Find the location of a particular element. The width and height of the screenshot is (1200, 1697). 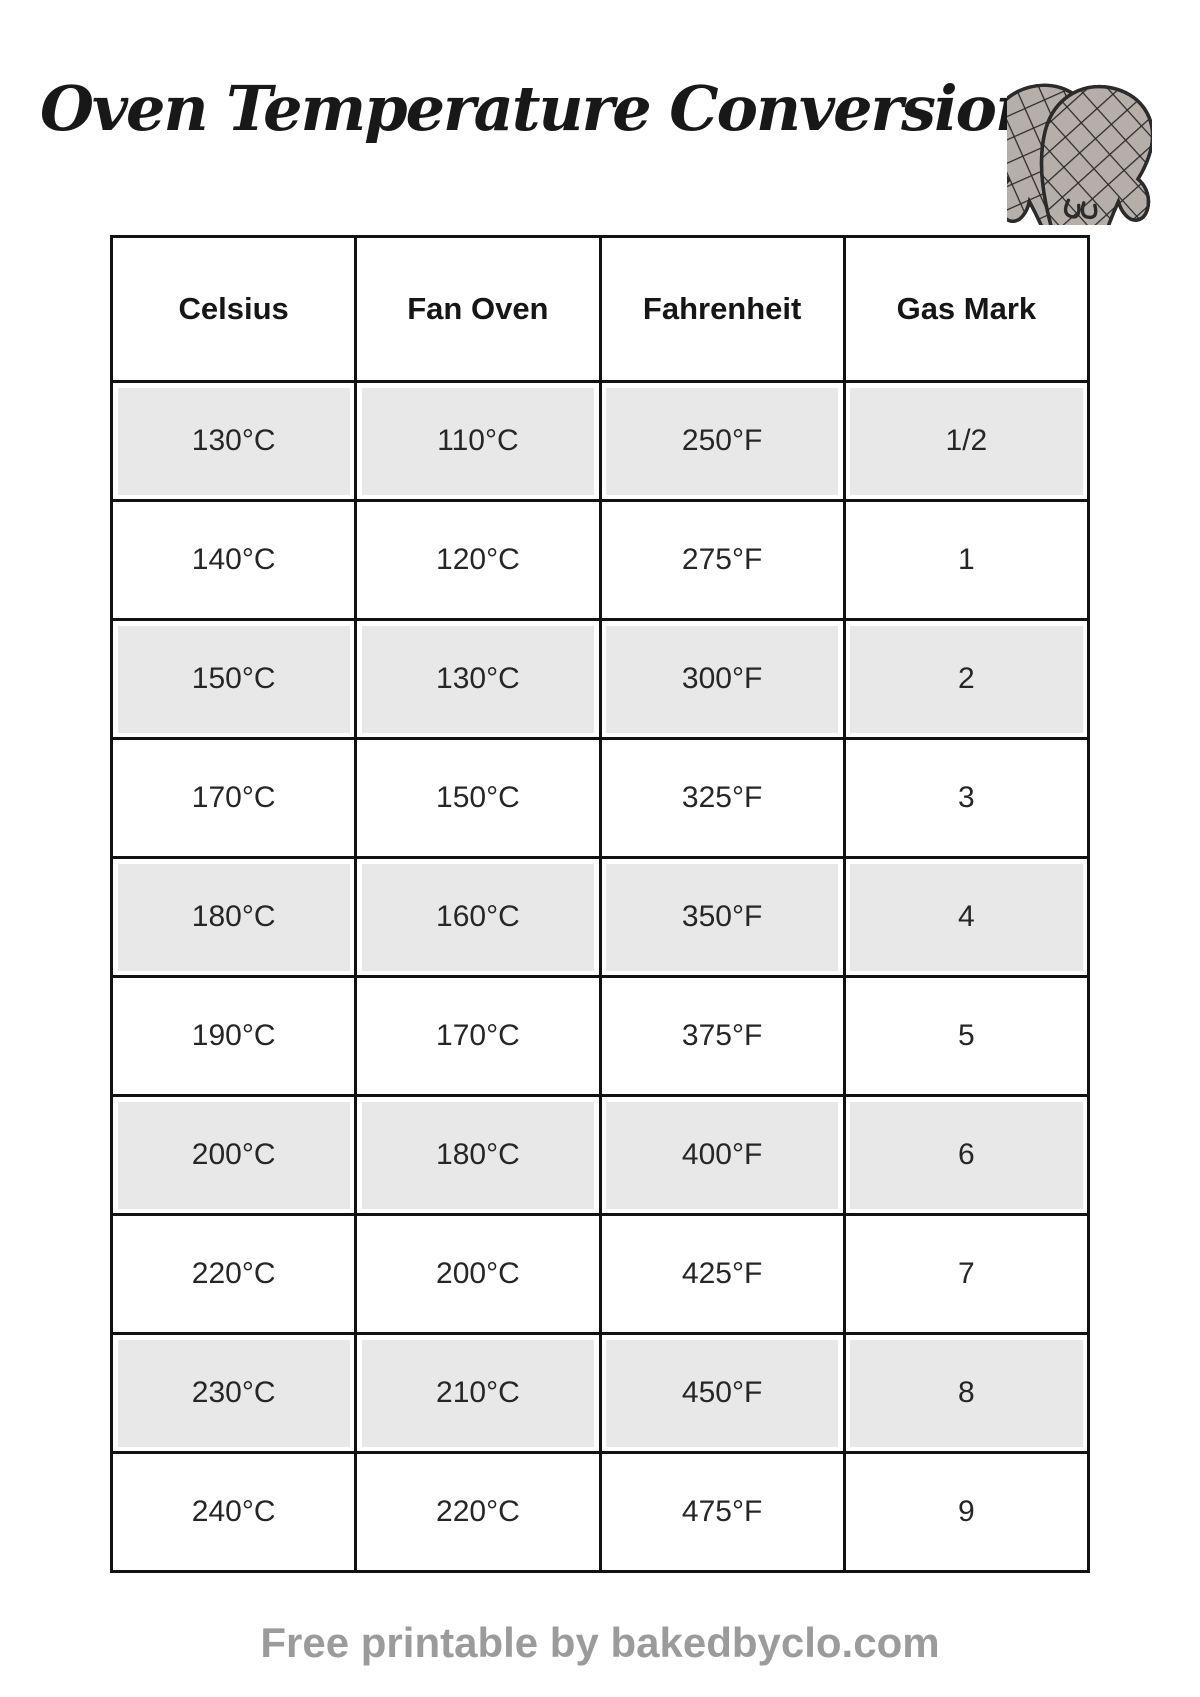

header-row: Celsius Fan Oven Fahrenheit Gas Mark is located at coordinates (600, 309).